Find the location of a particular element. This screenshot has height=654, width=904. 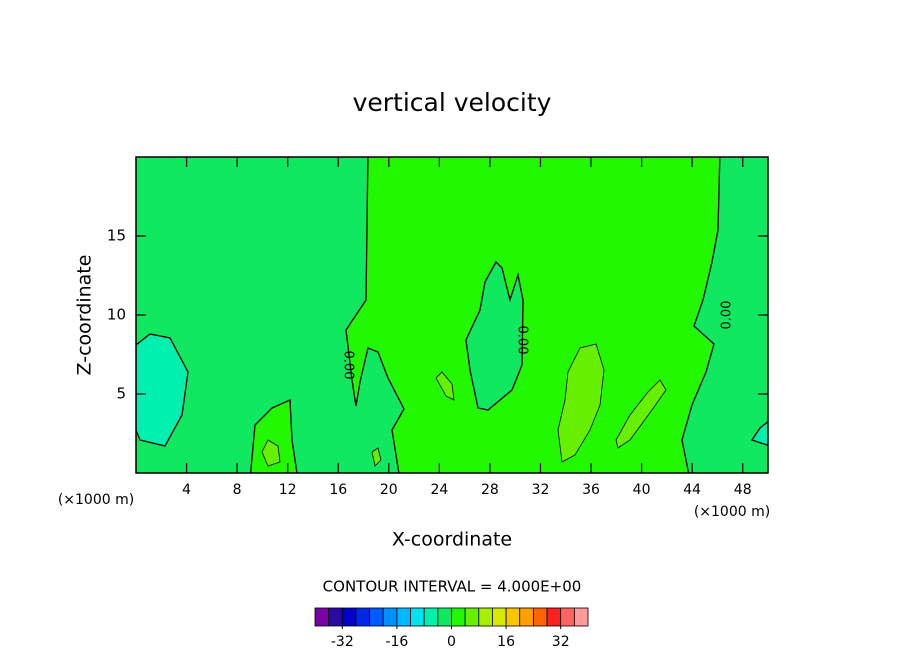

x-axis-label: X-coordinate is located at coordinates (452, 540).